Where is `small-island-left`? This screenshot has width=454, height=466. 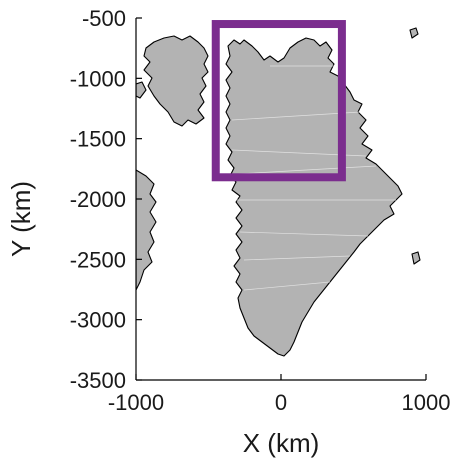 small-island-left is located at coordinates (141, 90).